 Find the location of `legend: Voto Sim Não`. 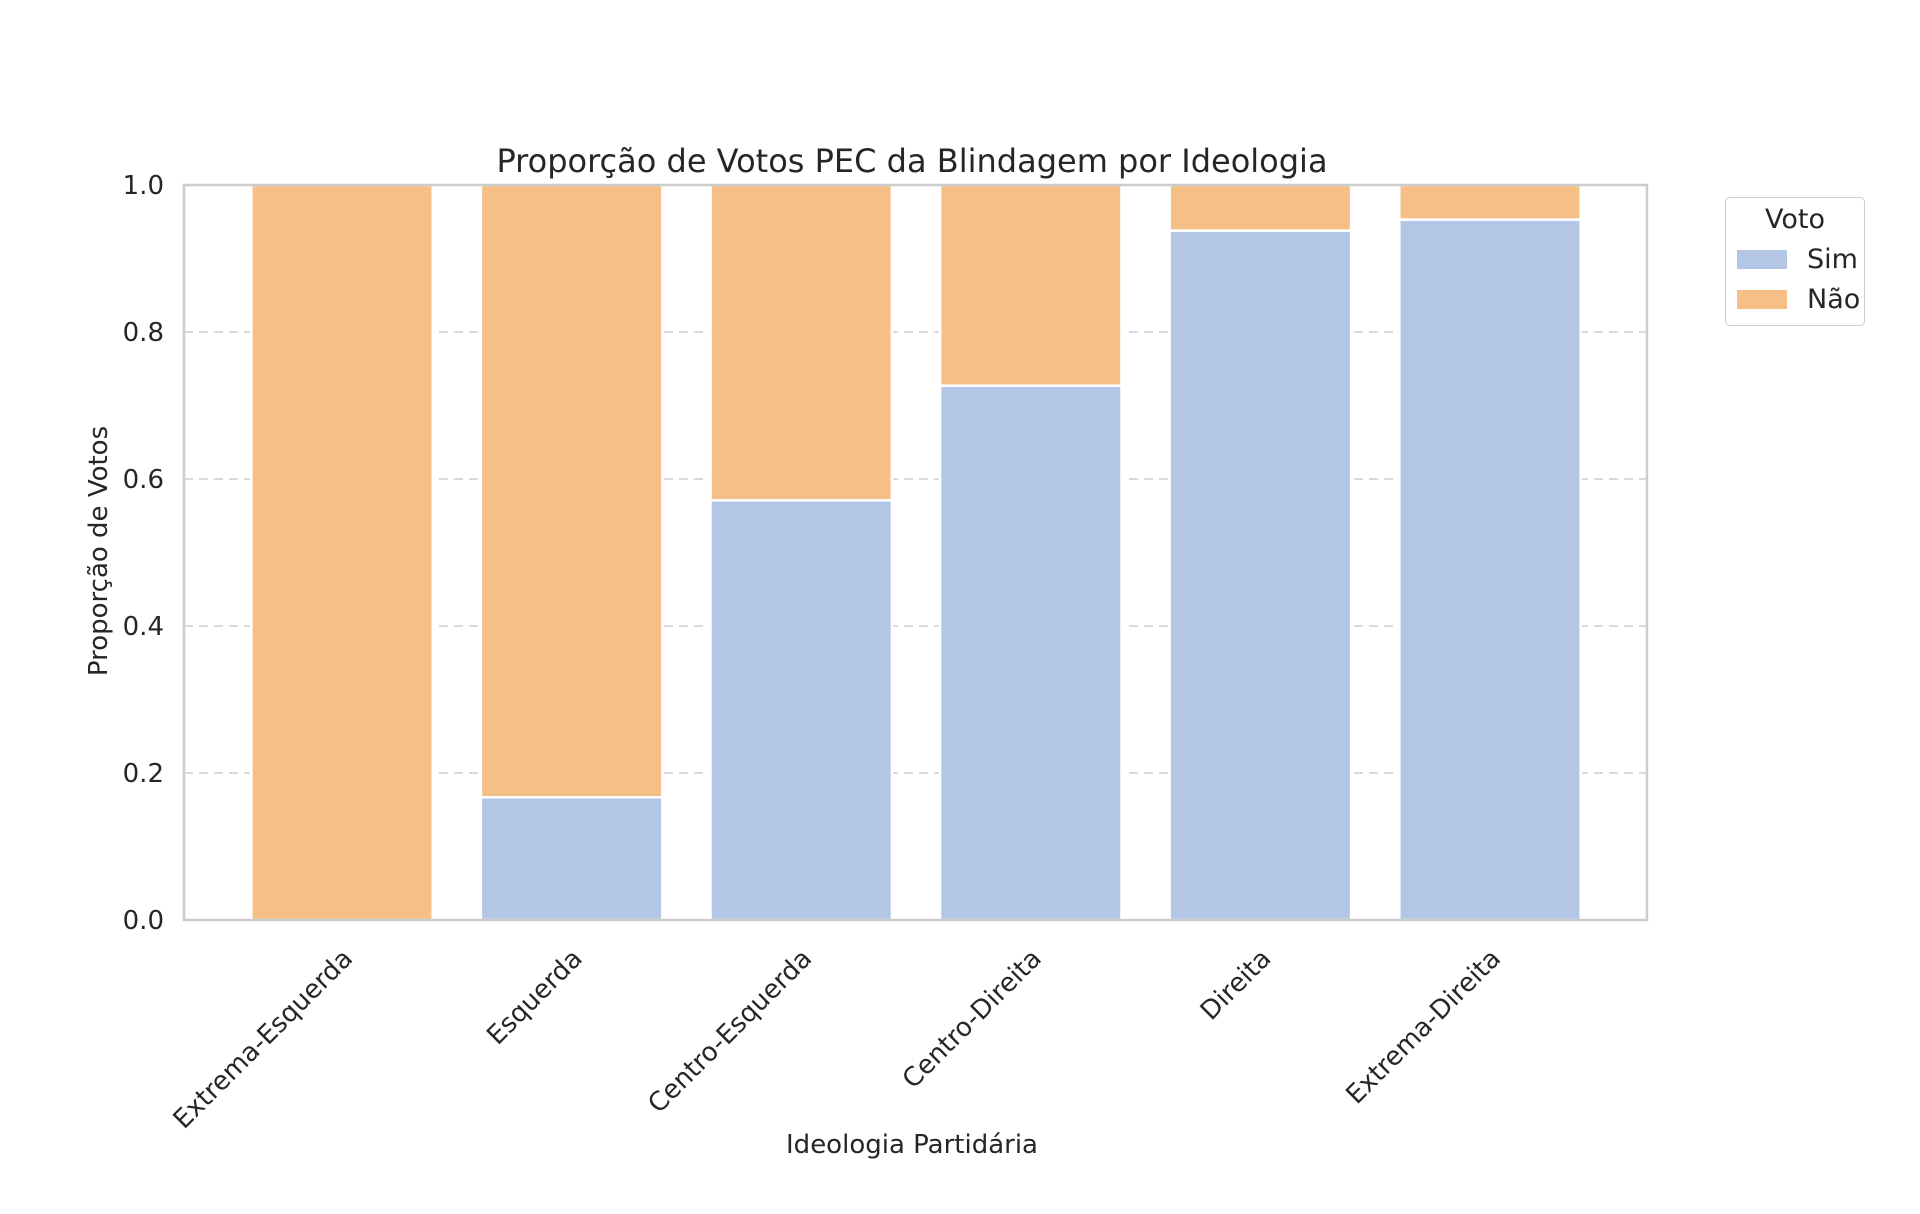

legend: Voto Sim Não is located at coordinates (1795, 261).